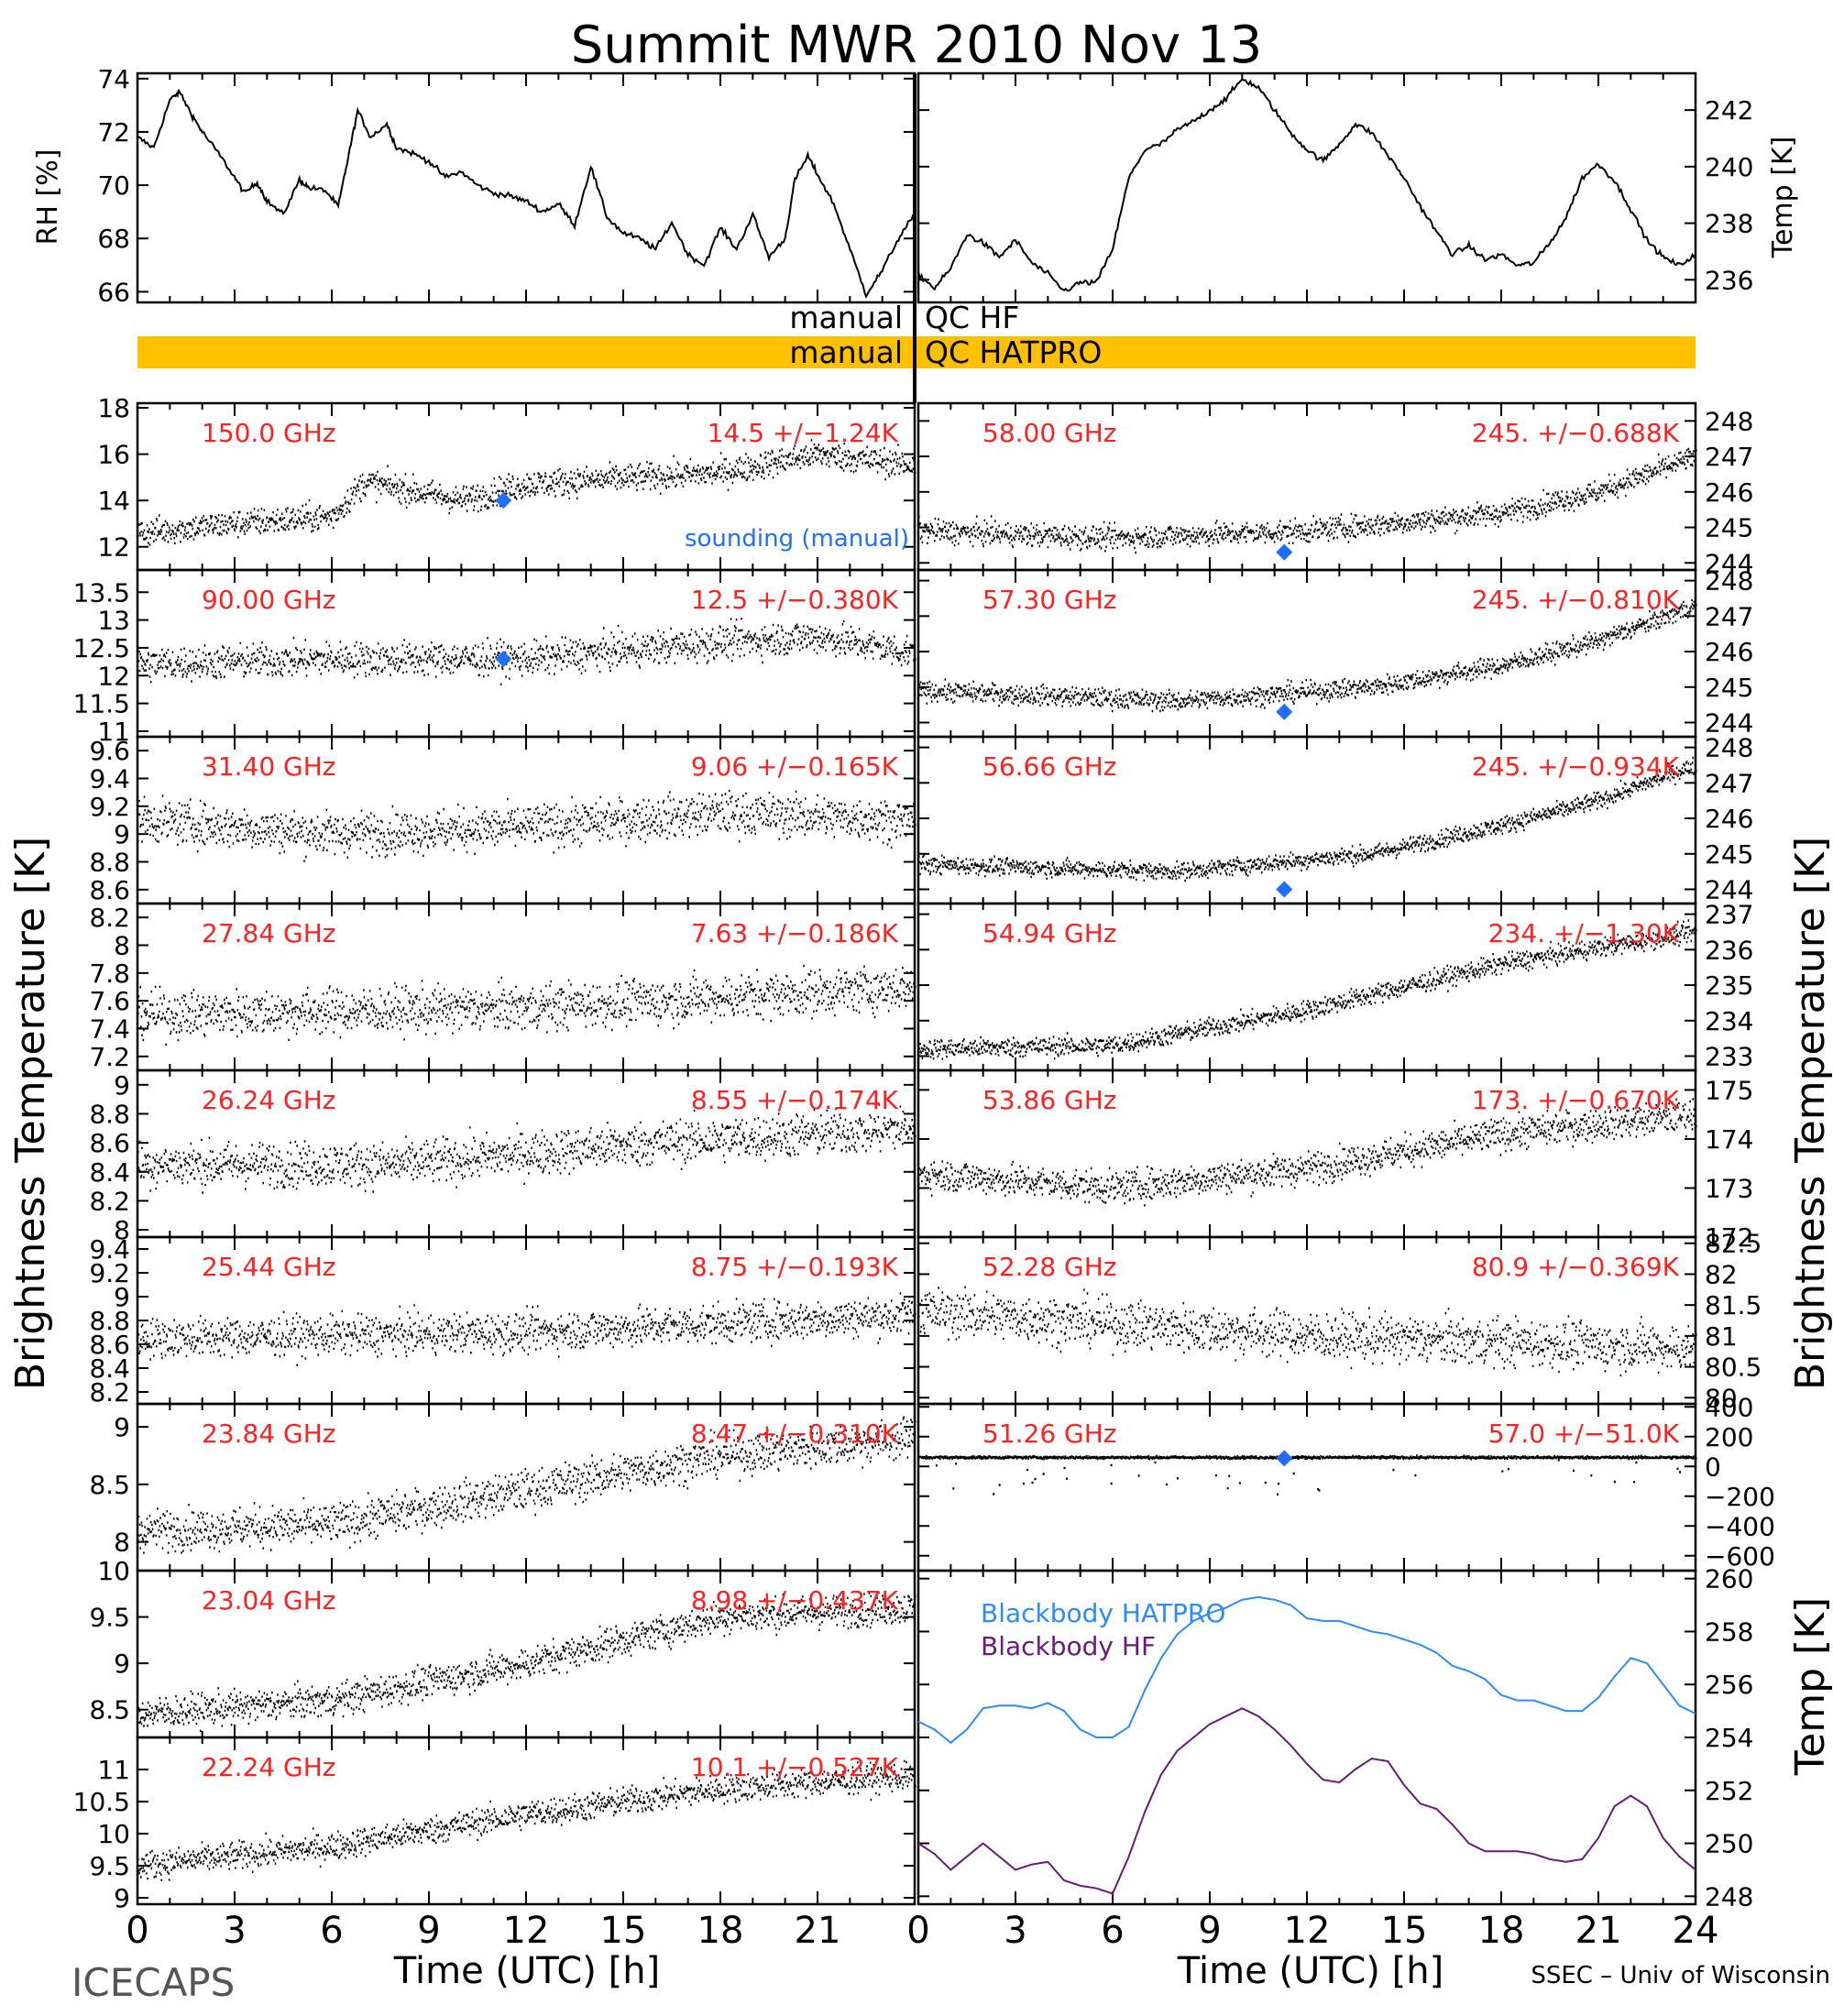 Image resolution: width=1833 pixels, height=2016 pixels. What do you see at coordinates (1334, 1160) in the screenshot?
I see `panel-r5386: 172 173 174 175 53.86 GHz 173. +/−0.670K` at bounding box center [1334, 1160].